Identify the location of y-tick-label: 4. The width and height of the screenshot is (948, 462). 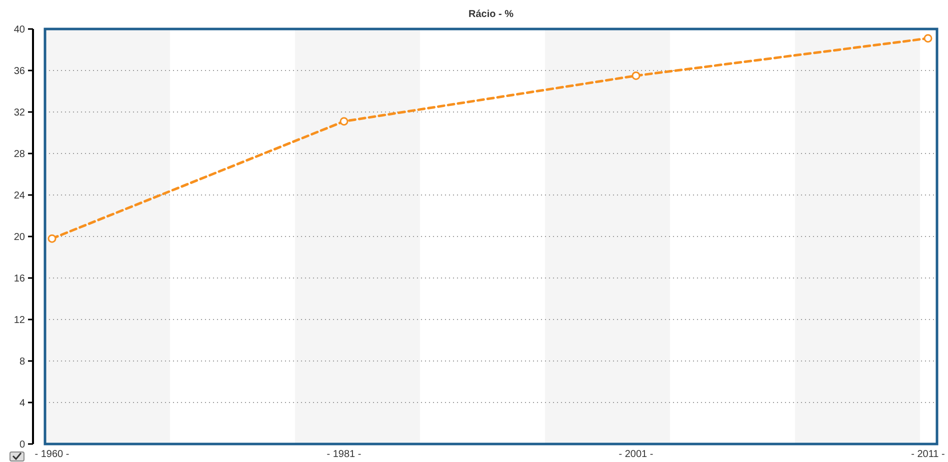
(22, 403).